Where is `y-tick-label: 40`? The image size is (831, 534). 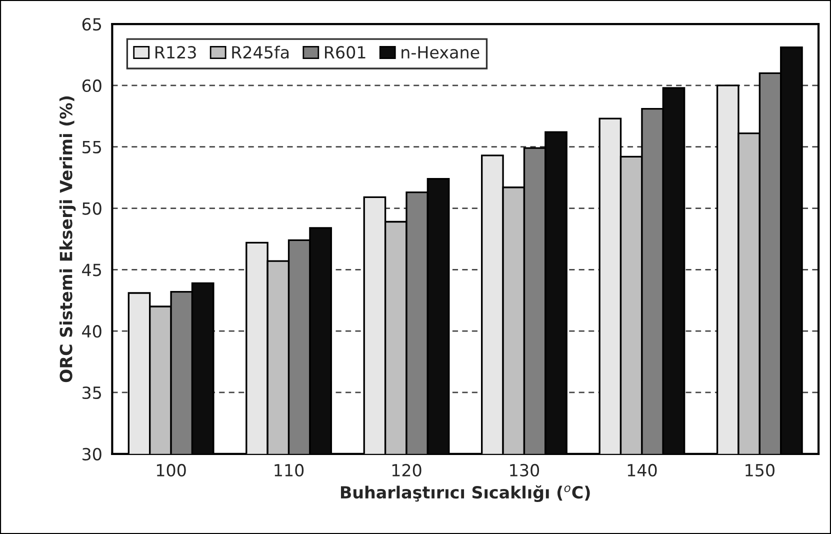 y-tick-label: 40 is located at coordinates (92, 331).